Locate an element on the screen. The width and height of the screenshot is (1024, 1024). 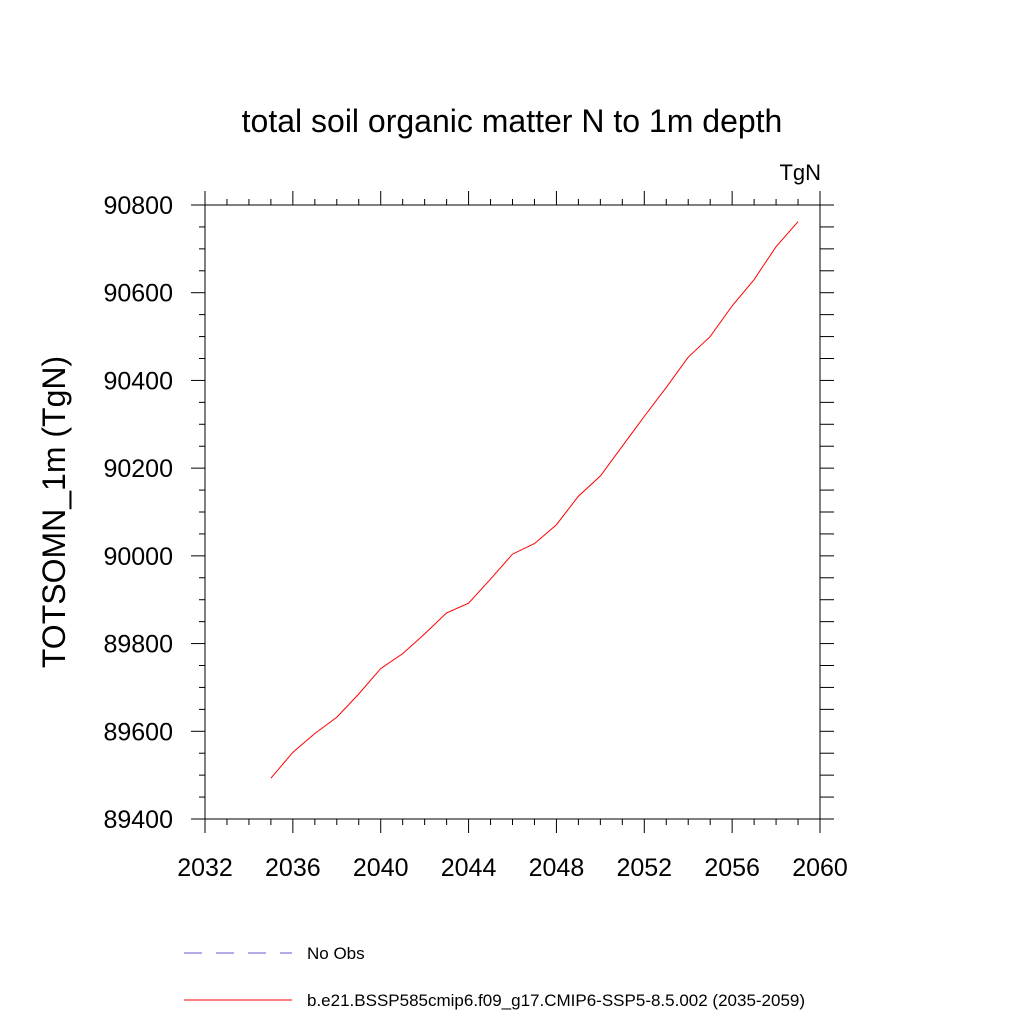
x-tick-label: 2044 is located at coordinates (469, 868).